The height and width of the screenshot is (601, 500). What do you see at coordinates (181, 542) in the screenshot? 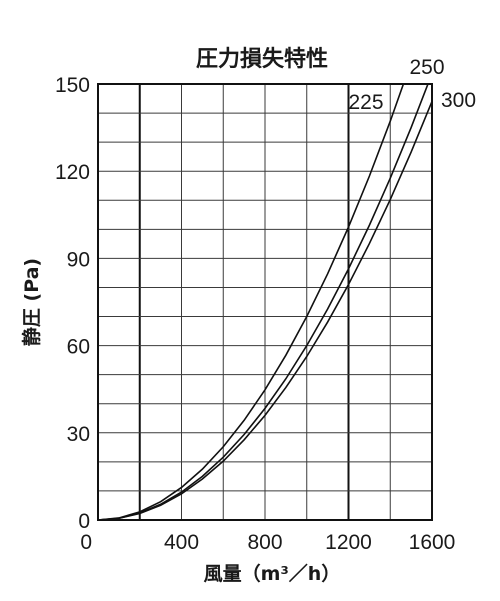
I see `x-tick-label: 400` at bounding box center [181, 542].